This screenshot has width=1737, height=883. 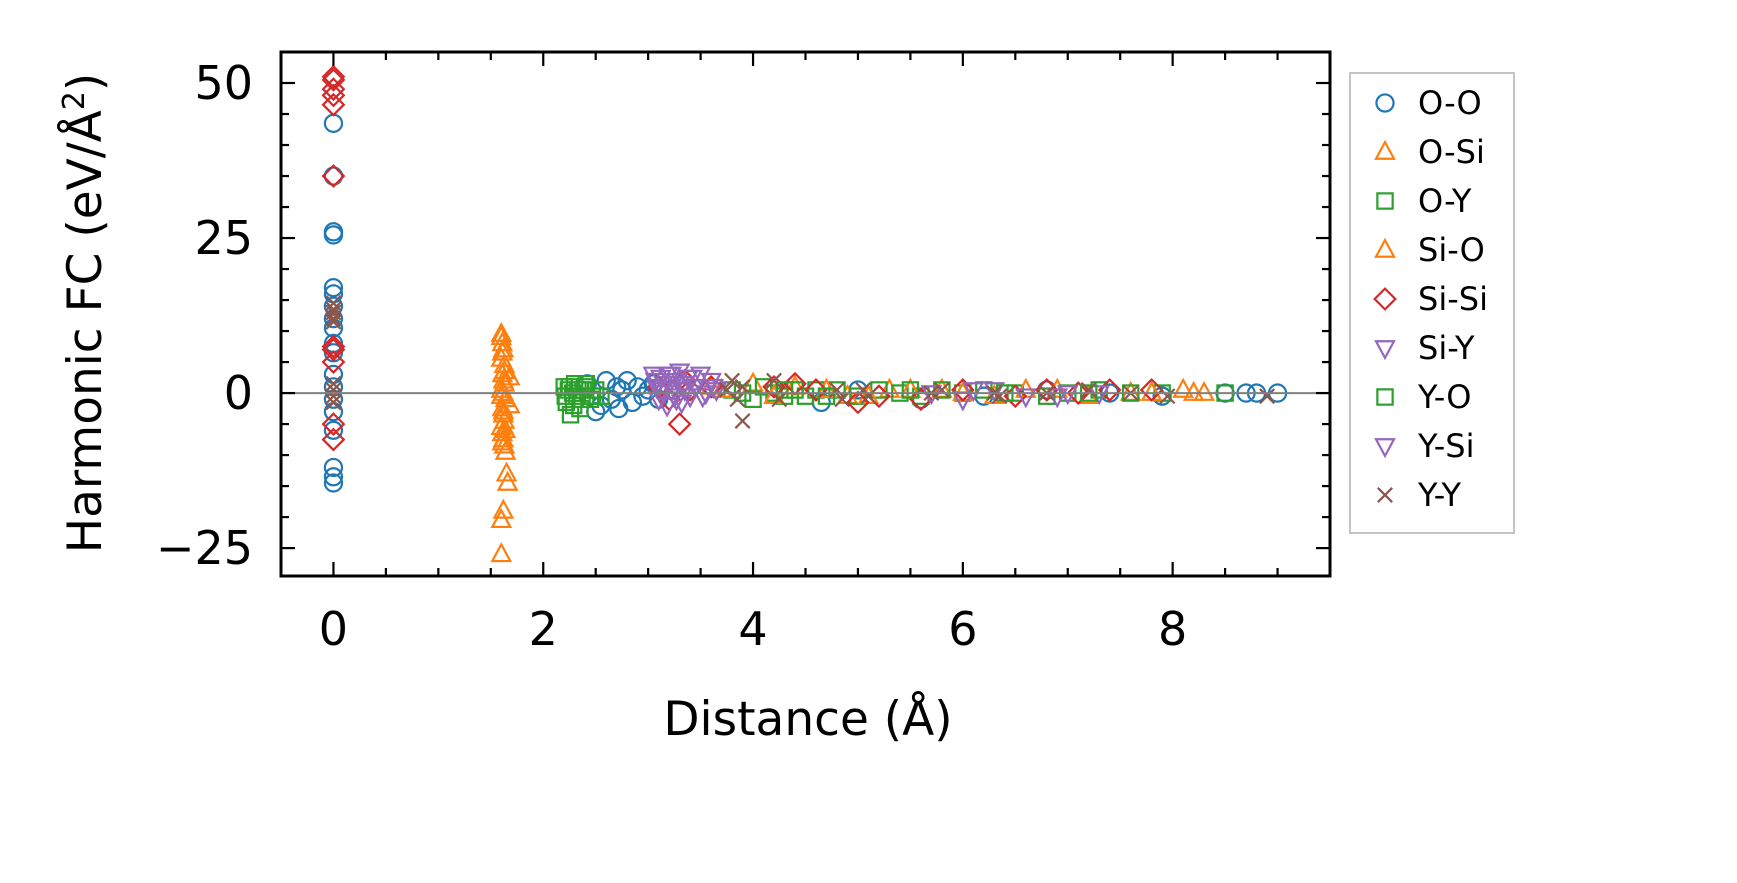 I want to click on legend-items: O-O O-Si O-Y Si-O Si-Si Si-Y Y-O Y-Si Y-Y, so click(x=1430, y=299).